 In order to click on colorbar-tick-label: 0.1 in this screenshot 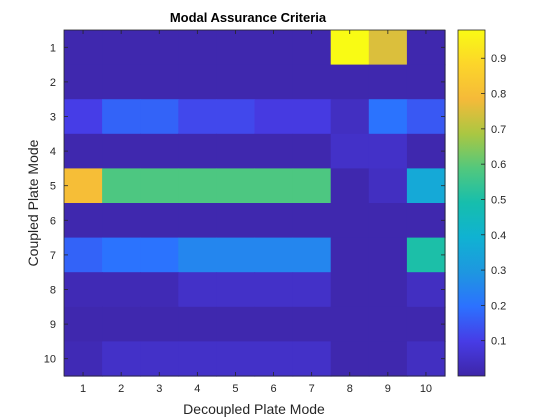, I will do `click(498, 342)`.